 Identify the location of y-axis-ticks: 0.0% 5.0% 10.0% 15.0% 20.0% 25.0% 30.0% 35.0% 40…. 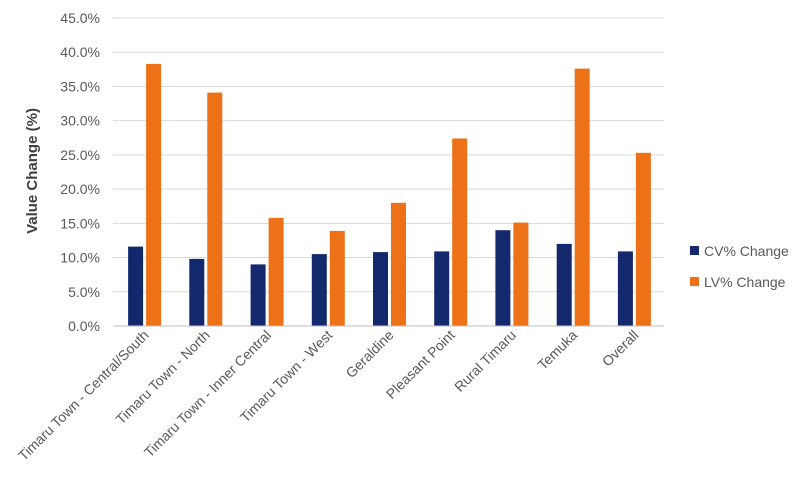
(80, 172).